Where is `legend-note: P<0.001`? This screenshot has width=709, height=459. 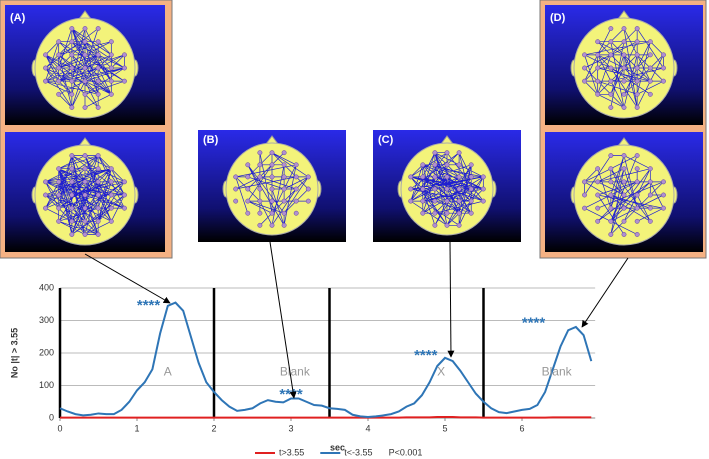
legend-note: P<0.001 is located at coordinates (406, 452).